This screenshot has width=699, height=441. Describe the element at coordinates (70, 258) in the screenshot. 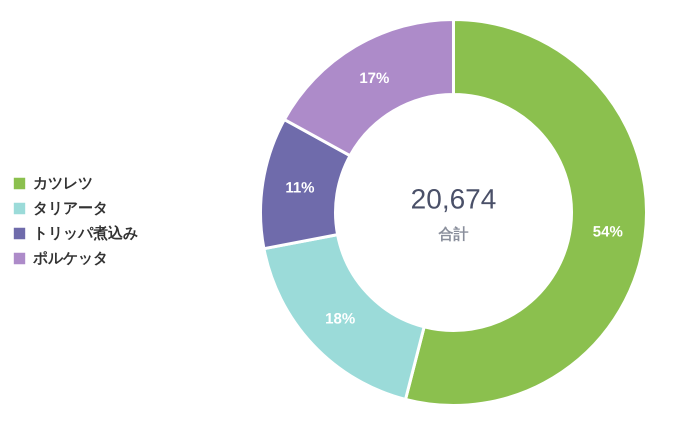

I see `legend-label: ポルケッタ` at that location.